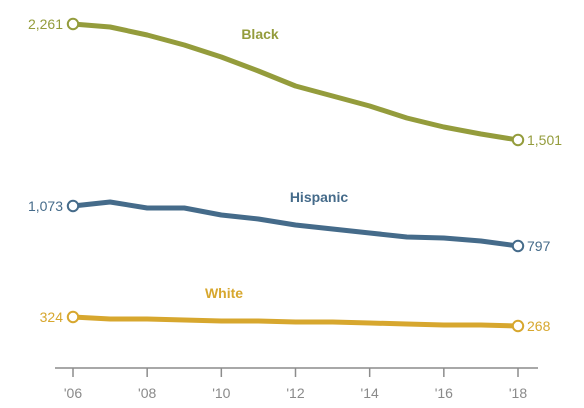 This screenshot has height=408, width=584. What do you see at coordinates (296, 384) in the screenshot?
I see `x-axis: '06 '08 '10 '12 '14 '16 '18` at bounding box center [296, 384].